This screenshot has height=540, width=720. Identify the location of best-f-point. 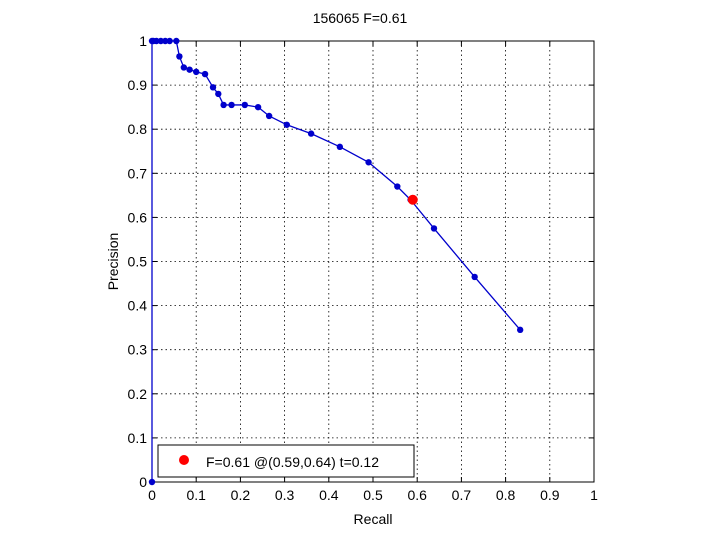
(412, 199).